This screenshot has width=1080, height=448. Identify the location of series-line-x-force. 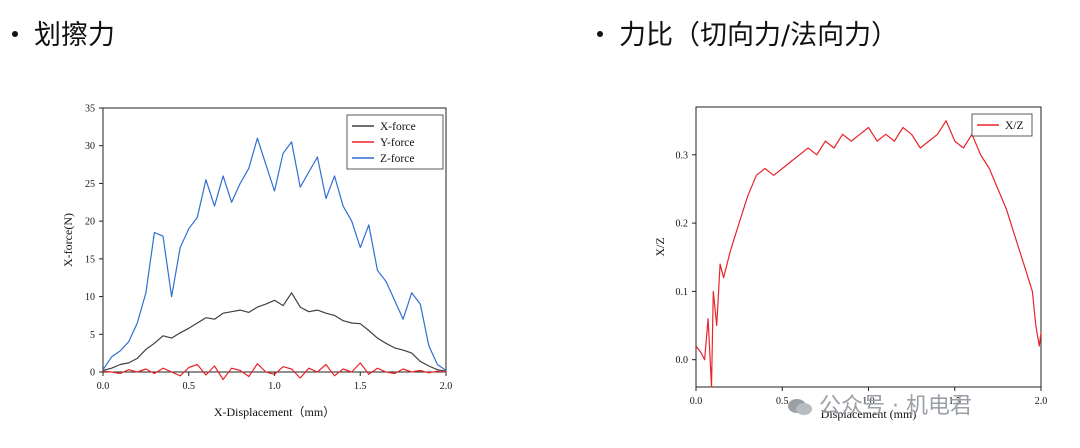
(274, 332).